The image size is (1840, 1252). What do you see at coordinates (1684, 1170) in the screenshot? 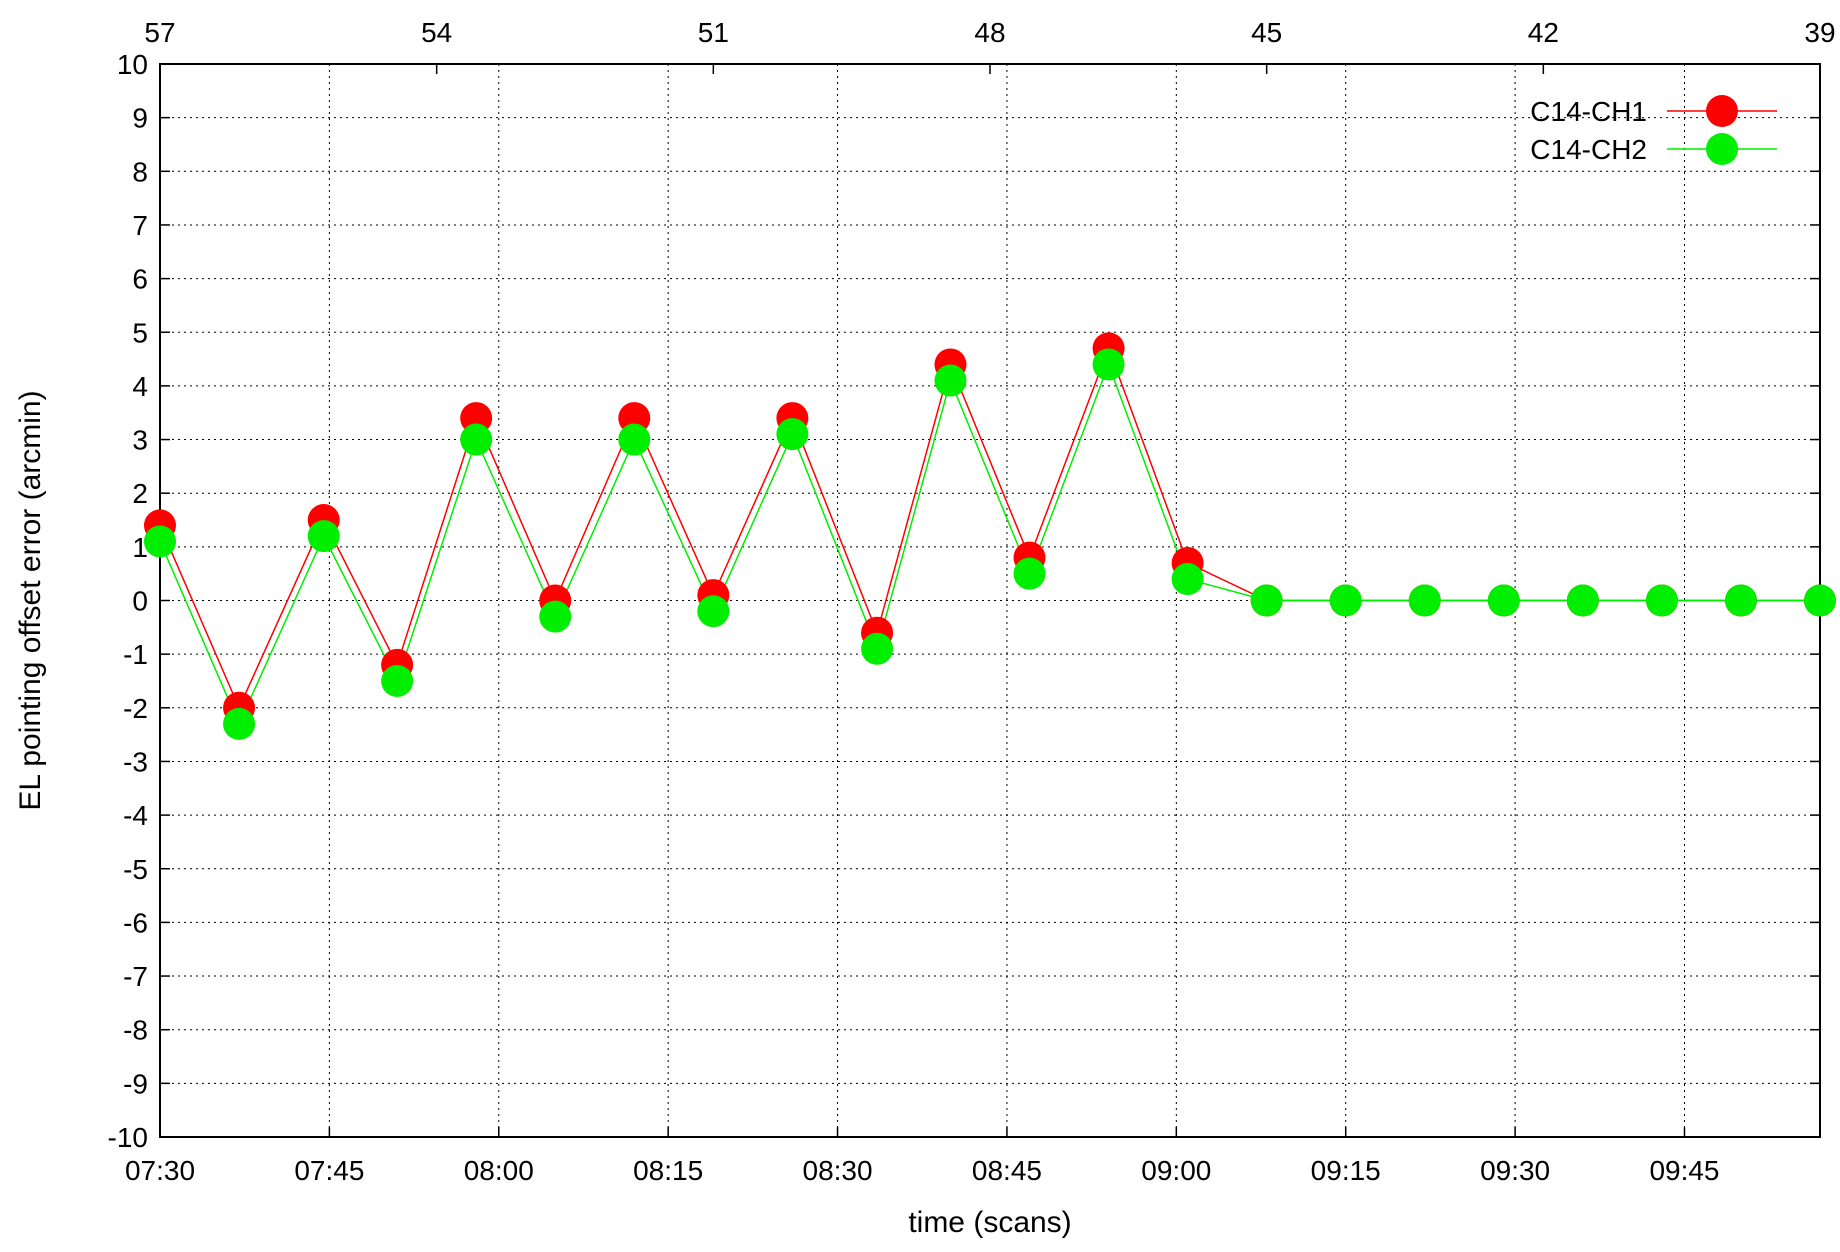
I see `x-tick-label: 09:45` at bounding box center [1684, 1170].